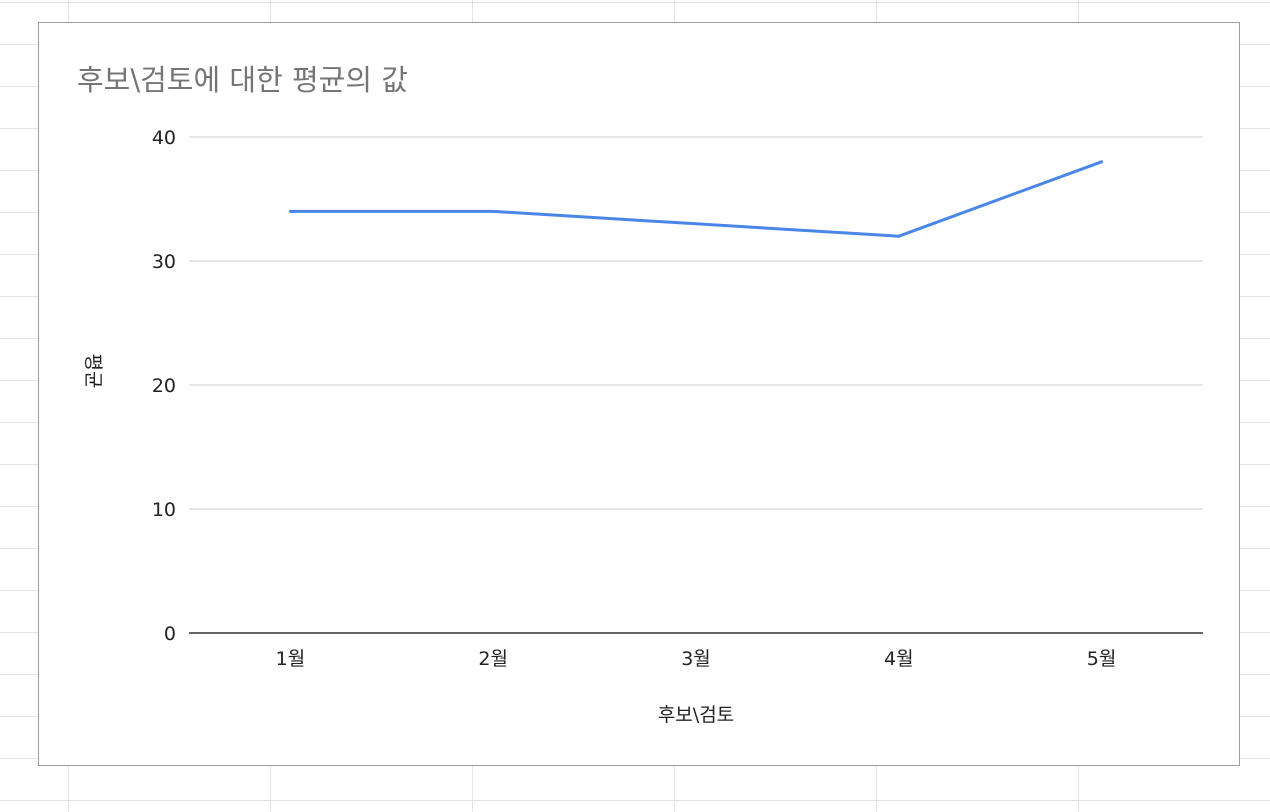  What do you see at coordinates (164, 138) in the screenshot?
I see `y-tick-label: 40` at bounding box center [164, 138].